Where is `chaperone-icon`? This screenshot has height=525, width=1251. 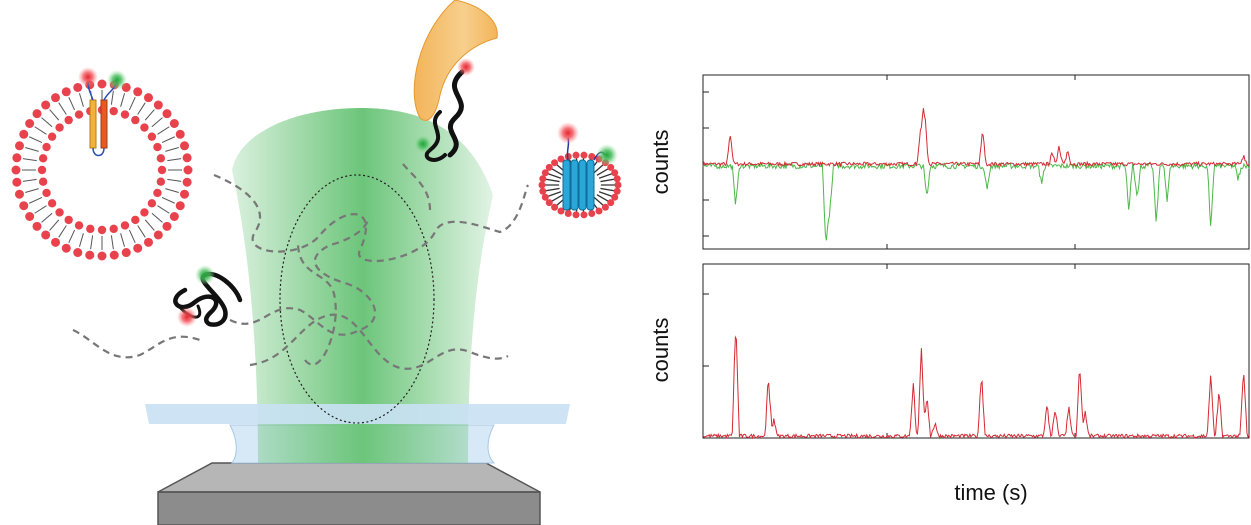 chaperone-icon is located at coordinates (455, 60).